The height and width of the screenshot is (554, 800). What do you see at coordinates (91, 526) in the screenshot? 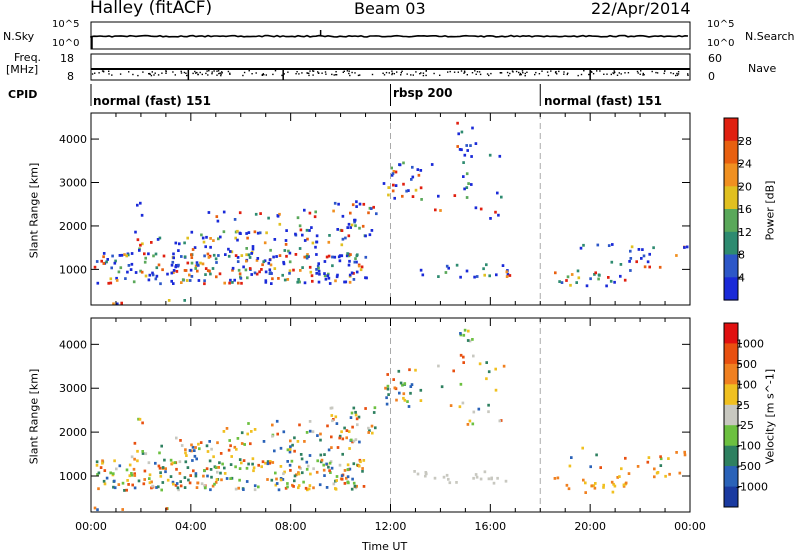
I see `x-tick-label: 00:00` at bounding box center [91, 526].